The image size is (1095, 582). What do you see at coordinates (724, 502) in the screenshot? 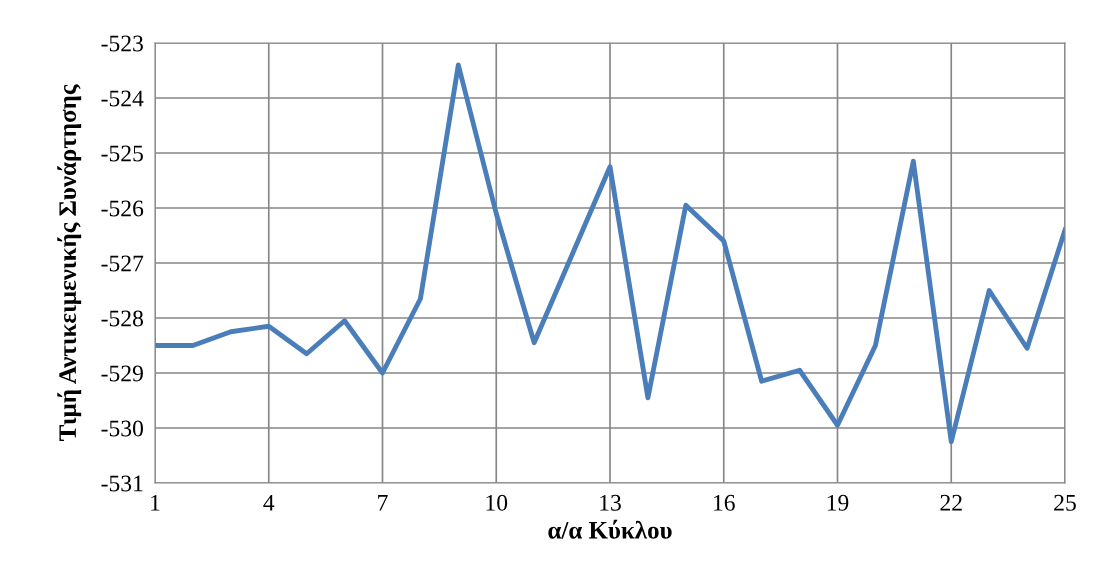
I see `x-tick-label: 16` at bounding box center [724, 502].